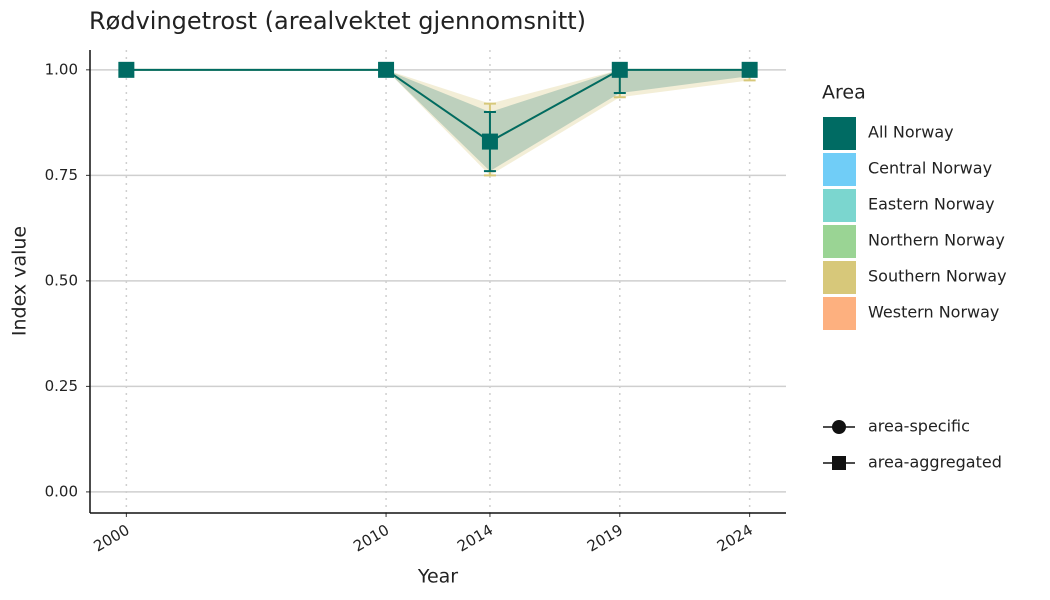 The height and width of the screenshot is (600, 1050). What do you see at coordinates (919, 426) in the screenshot?
I see `shape-legend-label: area-specific` at bounding box center [919, 426].